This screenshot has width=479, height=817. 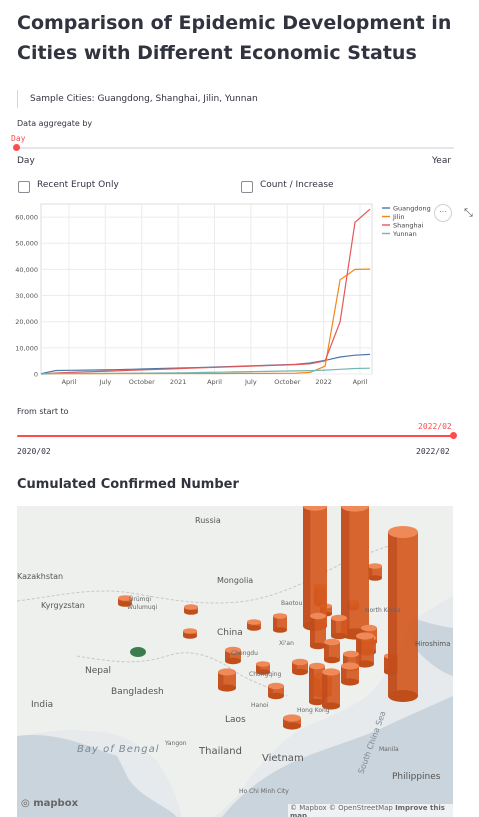 I want to click on y-tick-label: 50,000, so click(x=26, y=244).